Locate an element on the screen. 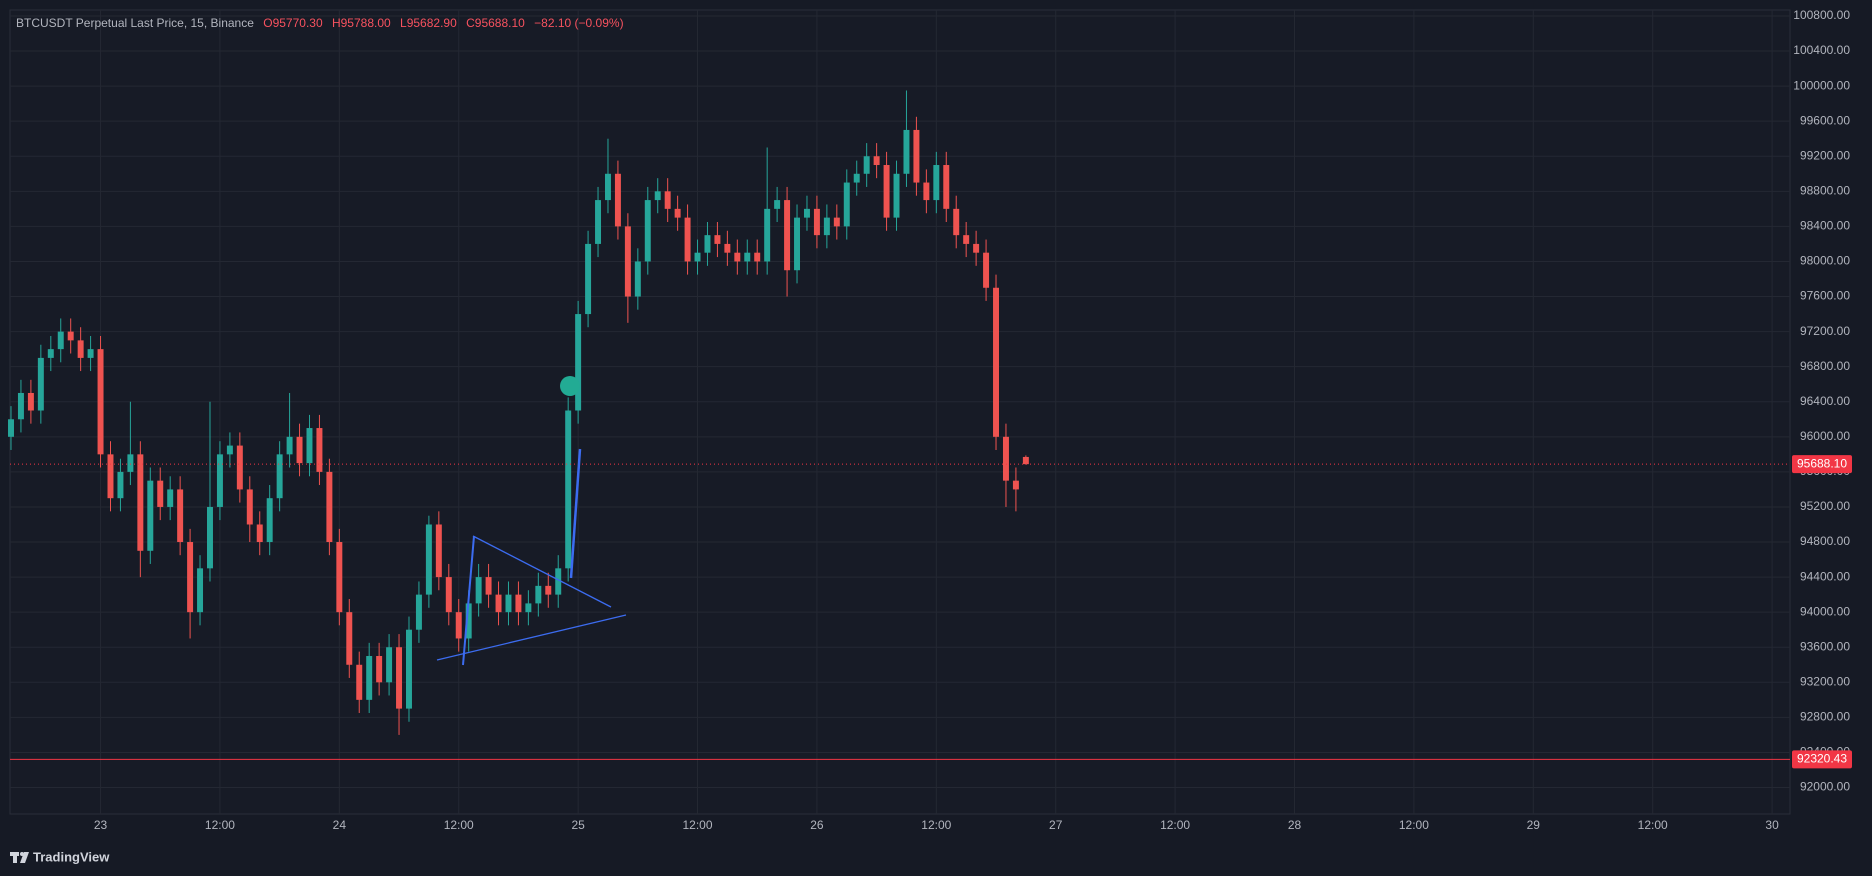 This screenshot has width=1872, height=876. y-tick-label: 94800.00 is located at coordinates (1825, 541).